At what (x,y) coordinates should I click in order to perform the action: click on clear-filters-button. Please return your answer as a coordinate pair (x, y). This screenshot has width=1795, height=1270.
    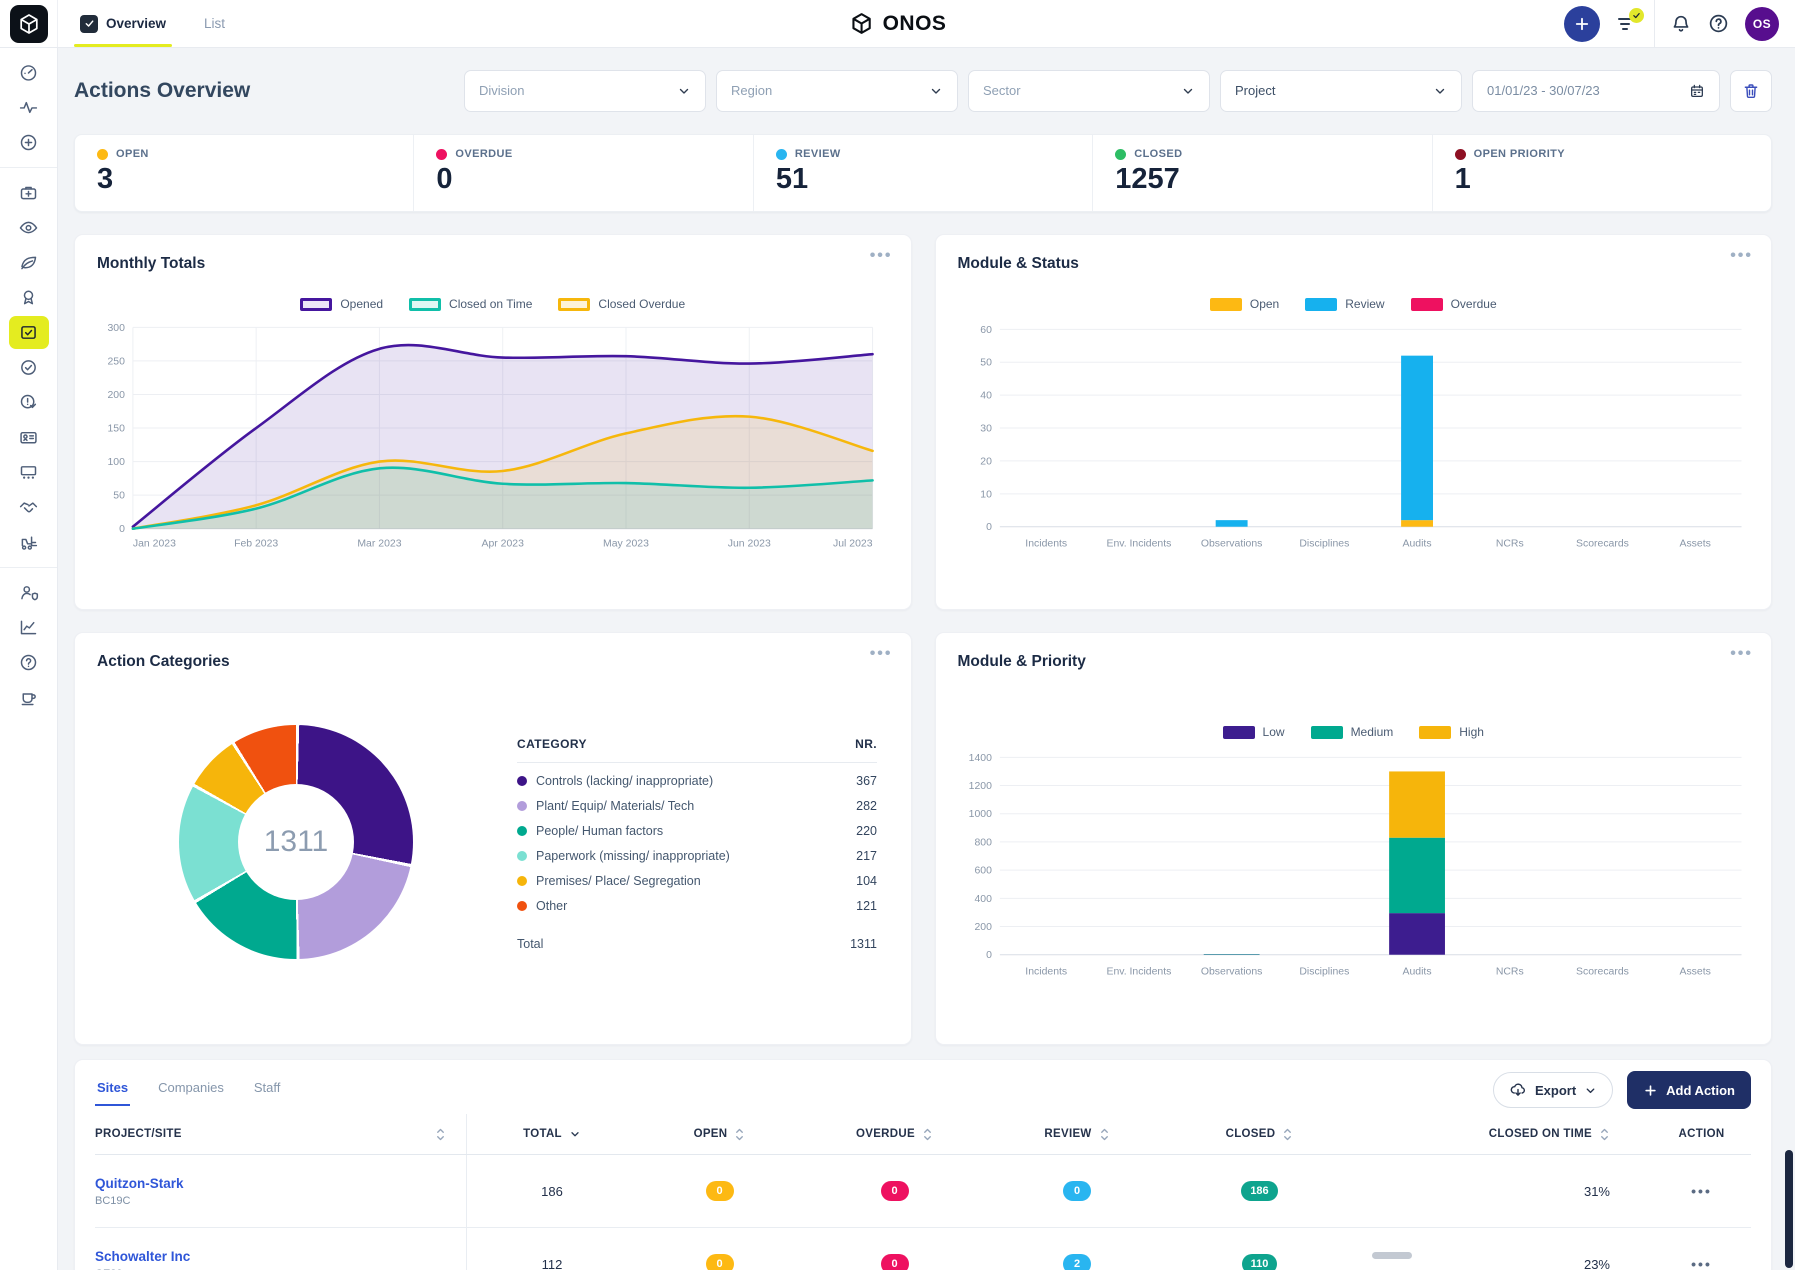
    Looking at the image, I should click on (1751, 90).